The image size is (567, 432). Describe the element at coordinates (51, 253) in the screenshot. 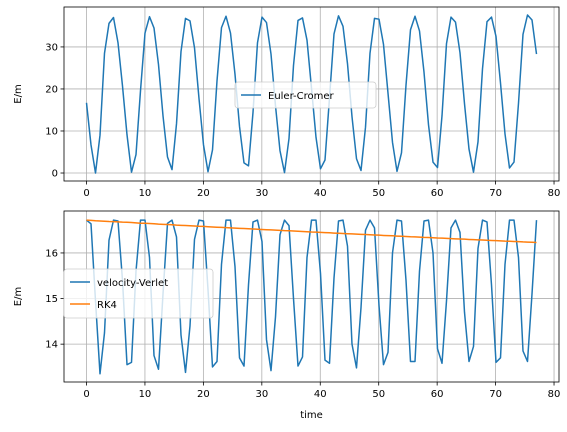

I see `y-tick-label: 16` at that location.